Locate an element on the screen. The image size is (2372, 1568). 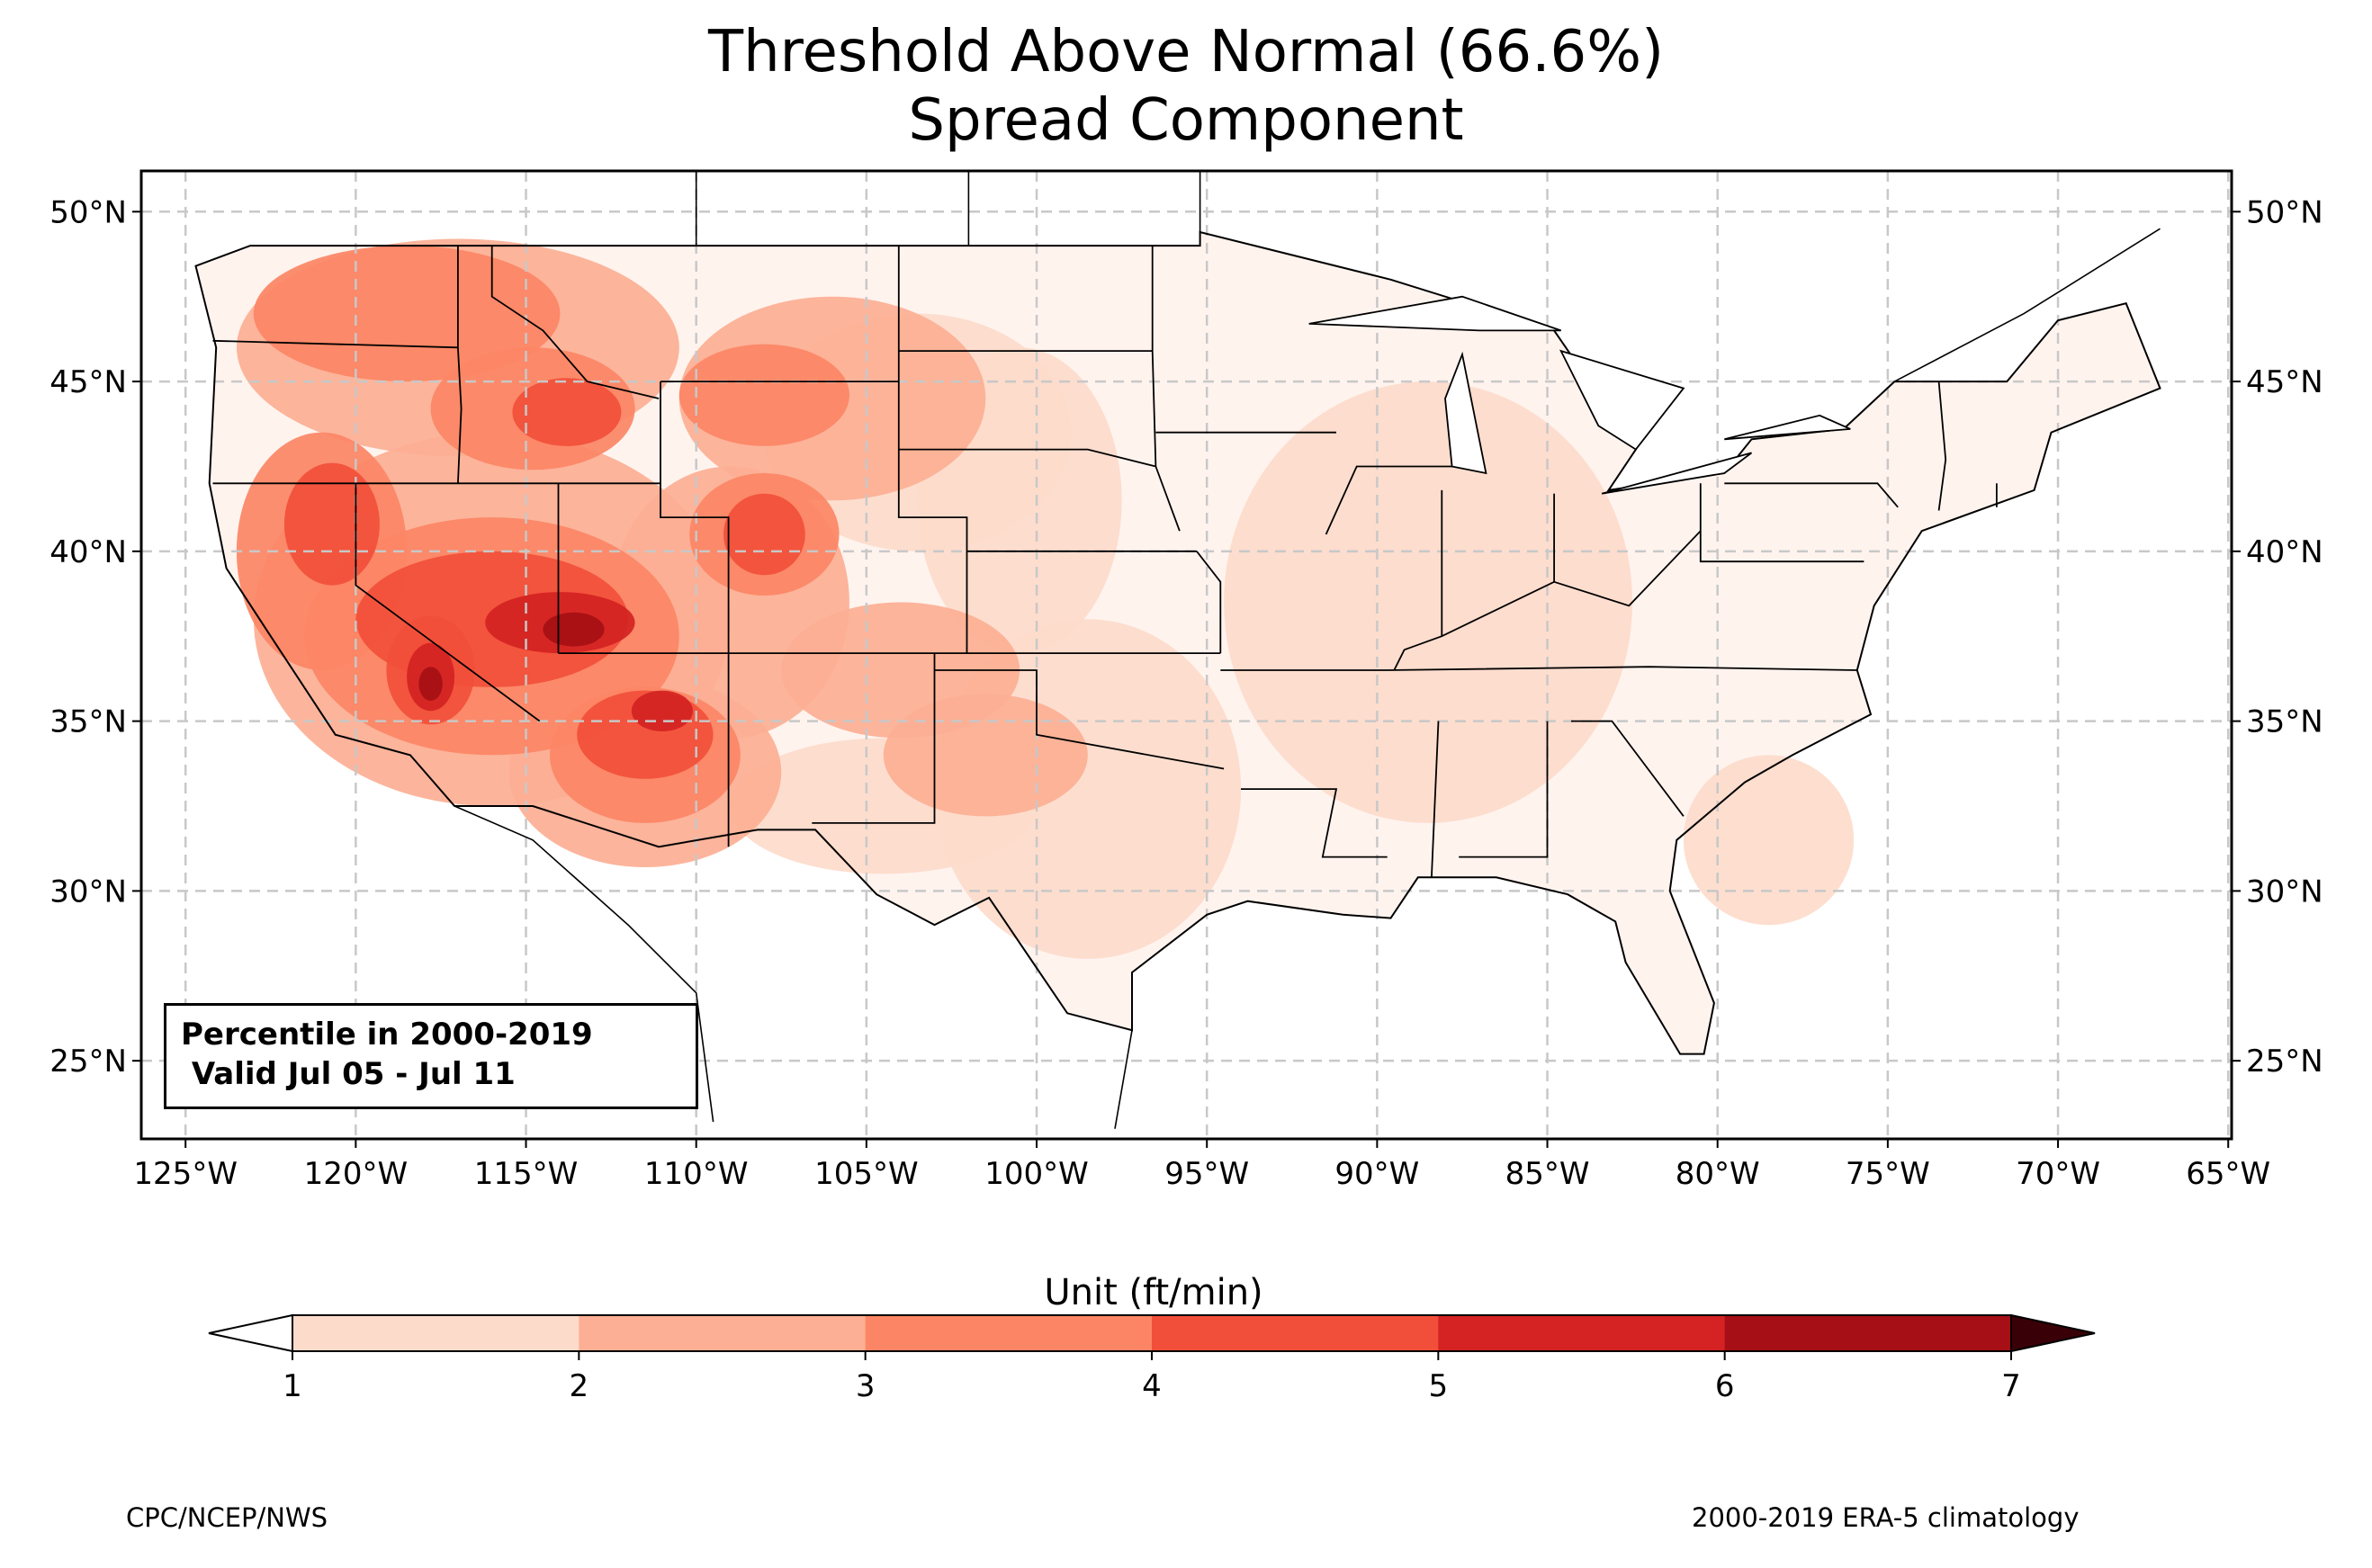
info-box-line1: Percentile in 2000-2019 is located at coordinates (387, 1035).